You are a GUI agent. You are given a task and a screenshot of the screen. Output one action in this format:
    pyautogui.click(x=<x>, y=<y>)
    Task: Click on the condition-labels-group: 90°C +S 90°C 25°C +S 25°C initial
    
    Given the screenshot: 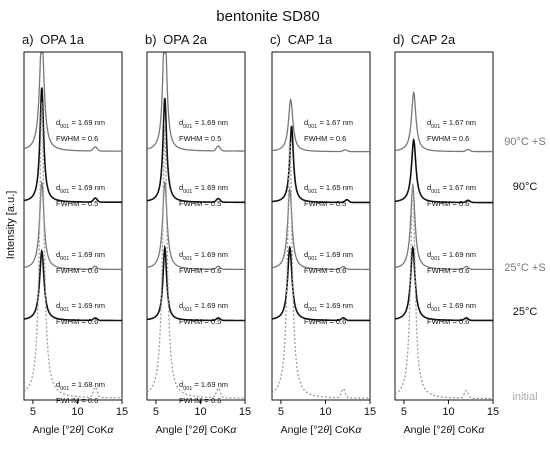 What is the action you would take?
    pyautogui.click(x=524, y=269)
    